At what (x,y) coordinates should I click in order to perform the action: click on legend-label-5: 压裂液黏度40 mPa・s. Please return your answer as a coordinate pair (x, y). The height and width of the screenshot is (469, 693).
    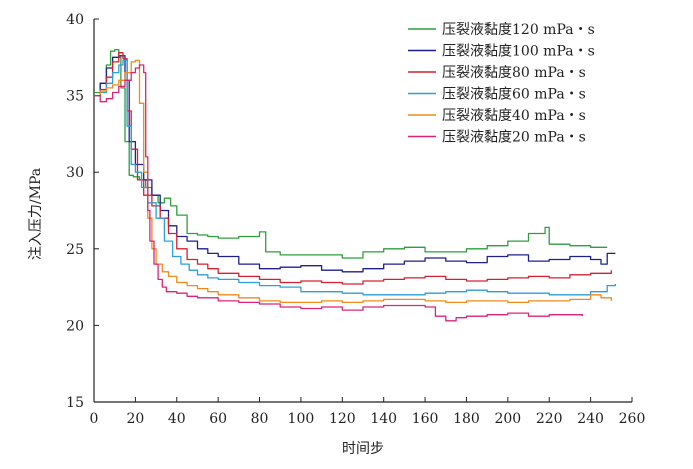
    Looking at the image, I should click on (514, 116).